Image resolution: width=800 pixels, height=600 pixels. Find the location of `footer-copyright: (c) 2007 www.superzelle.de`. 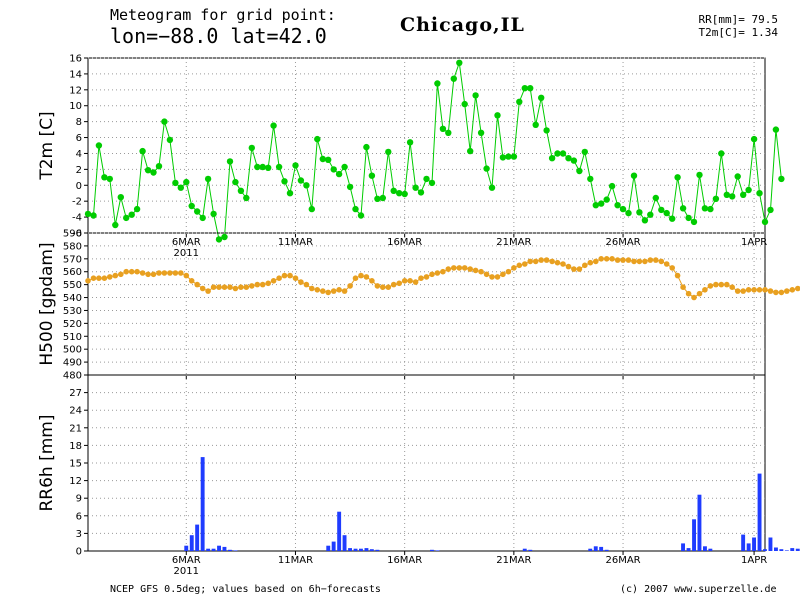

footer-copyright: (c) 2007 www.superzelle.de is located at coordinates (698, 589).